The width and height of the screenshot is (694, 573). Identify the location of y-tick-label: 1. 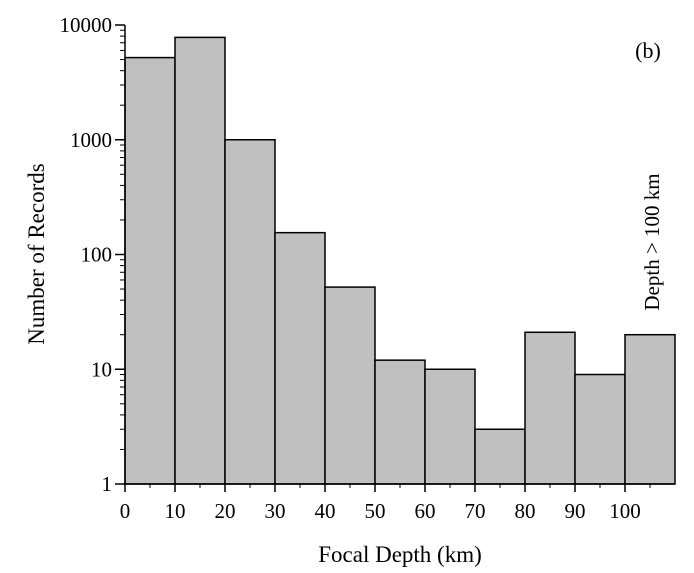
(107, 484).